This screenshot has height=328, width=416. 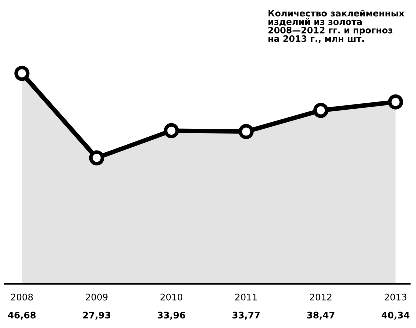 I want to click on data-label: 33,77, so click(x=246, y=316).